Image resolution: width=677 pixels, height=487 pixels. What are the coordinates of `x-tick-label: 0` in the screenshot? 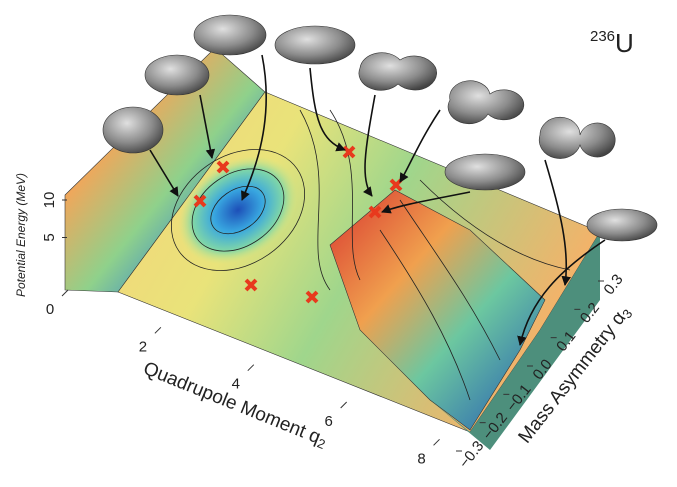 It's located at (50, 309).